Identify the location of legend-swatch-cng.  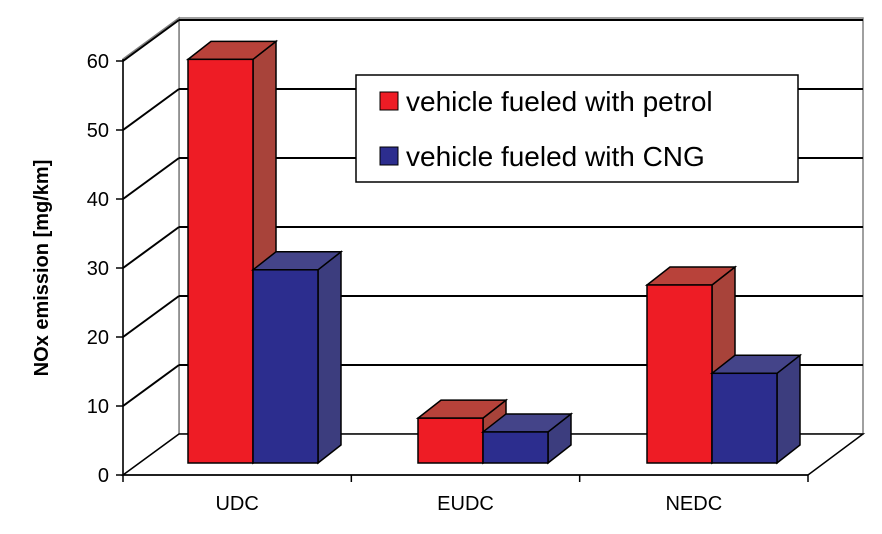
(389, 156).